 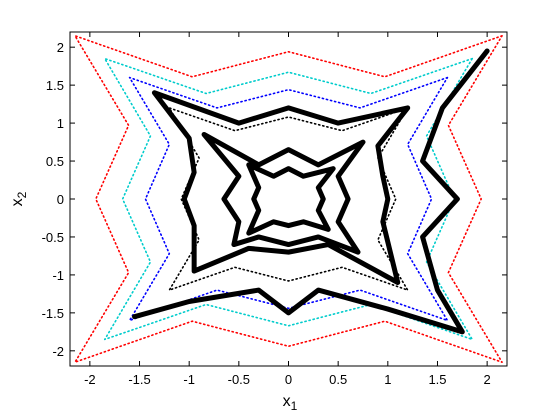 I want to click on y-tick-label: 2, so click(x=60, y=47).